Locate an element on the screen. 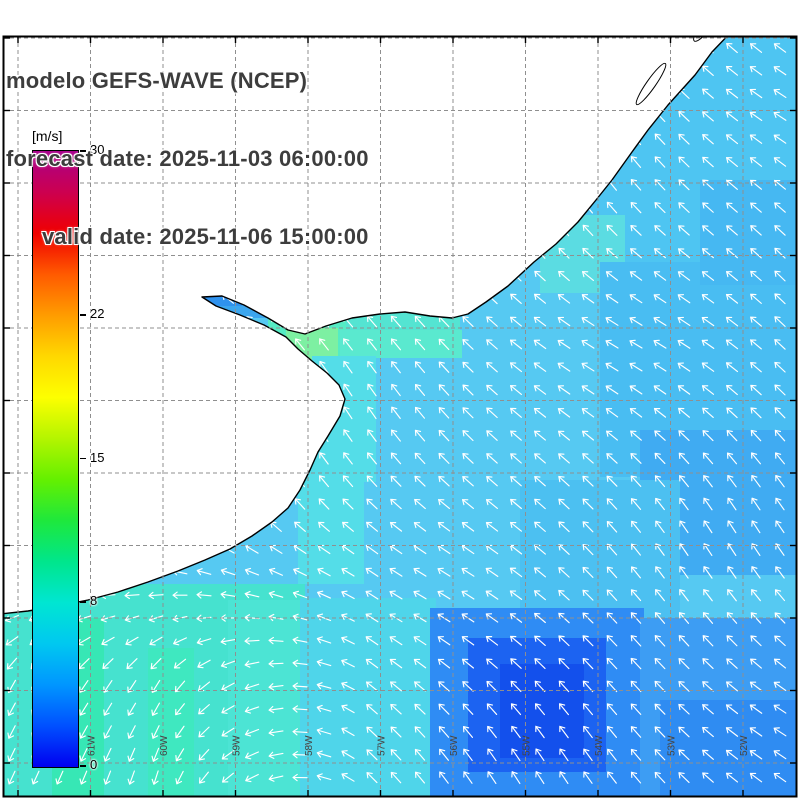 The height and width of the screenshot is (800, 800). longitude-label: 55W is located at coordinates (527, 745).